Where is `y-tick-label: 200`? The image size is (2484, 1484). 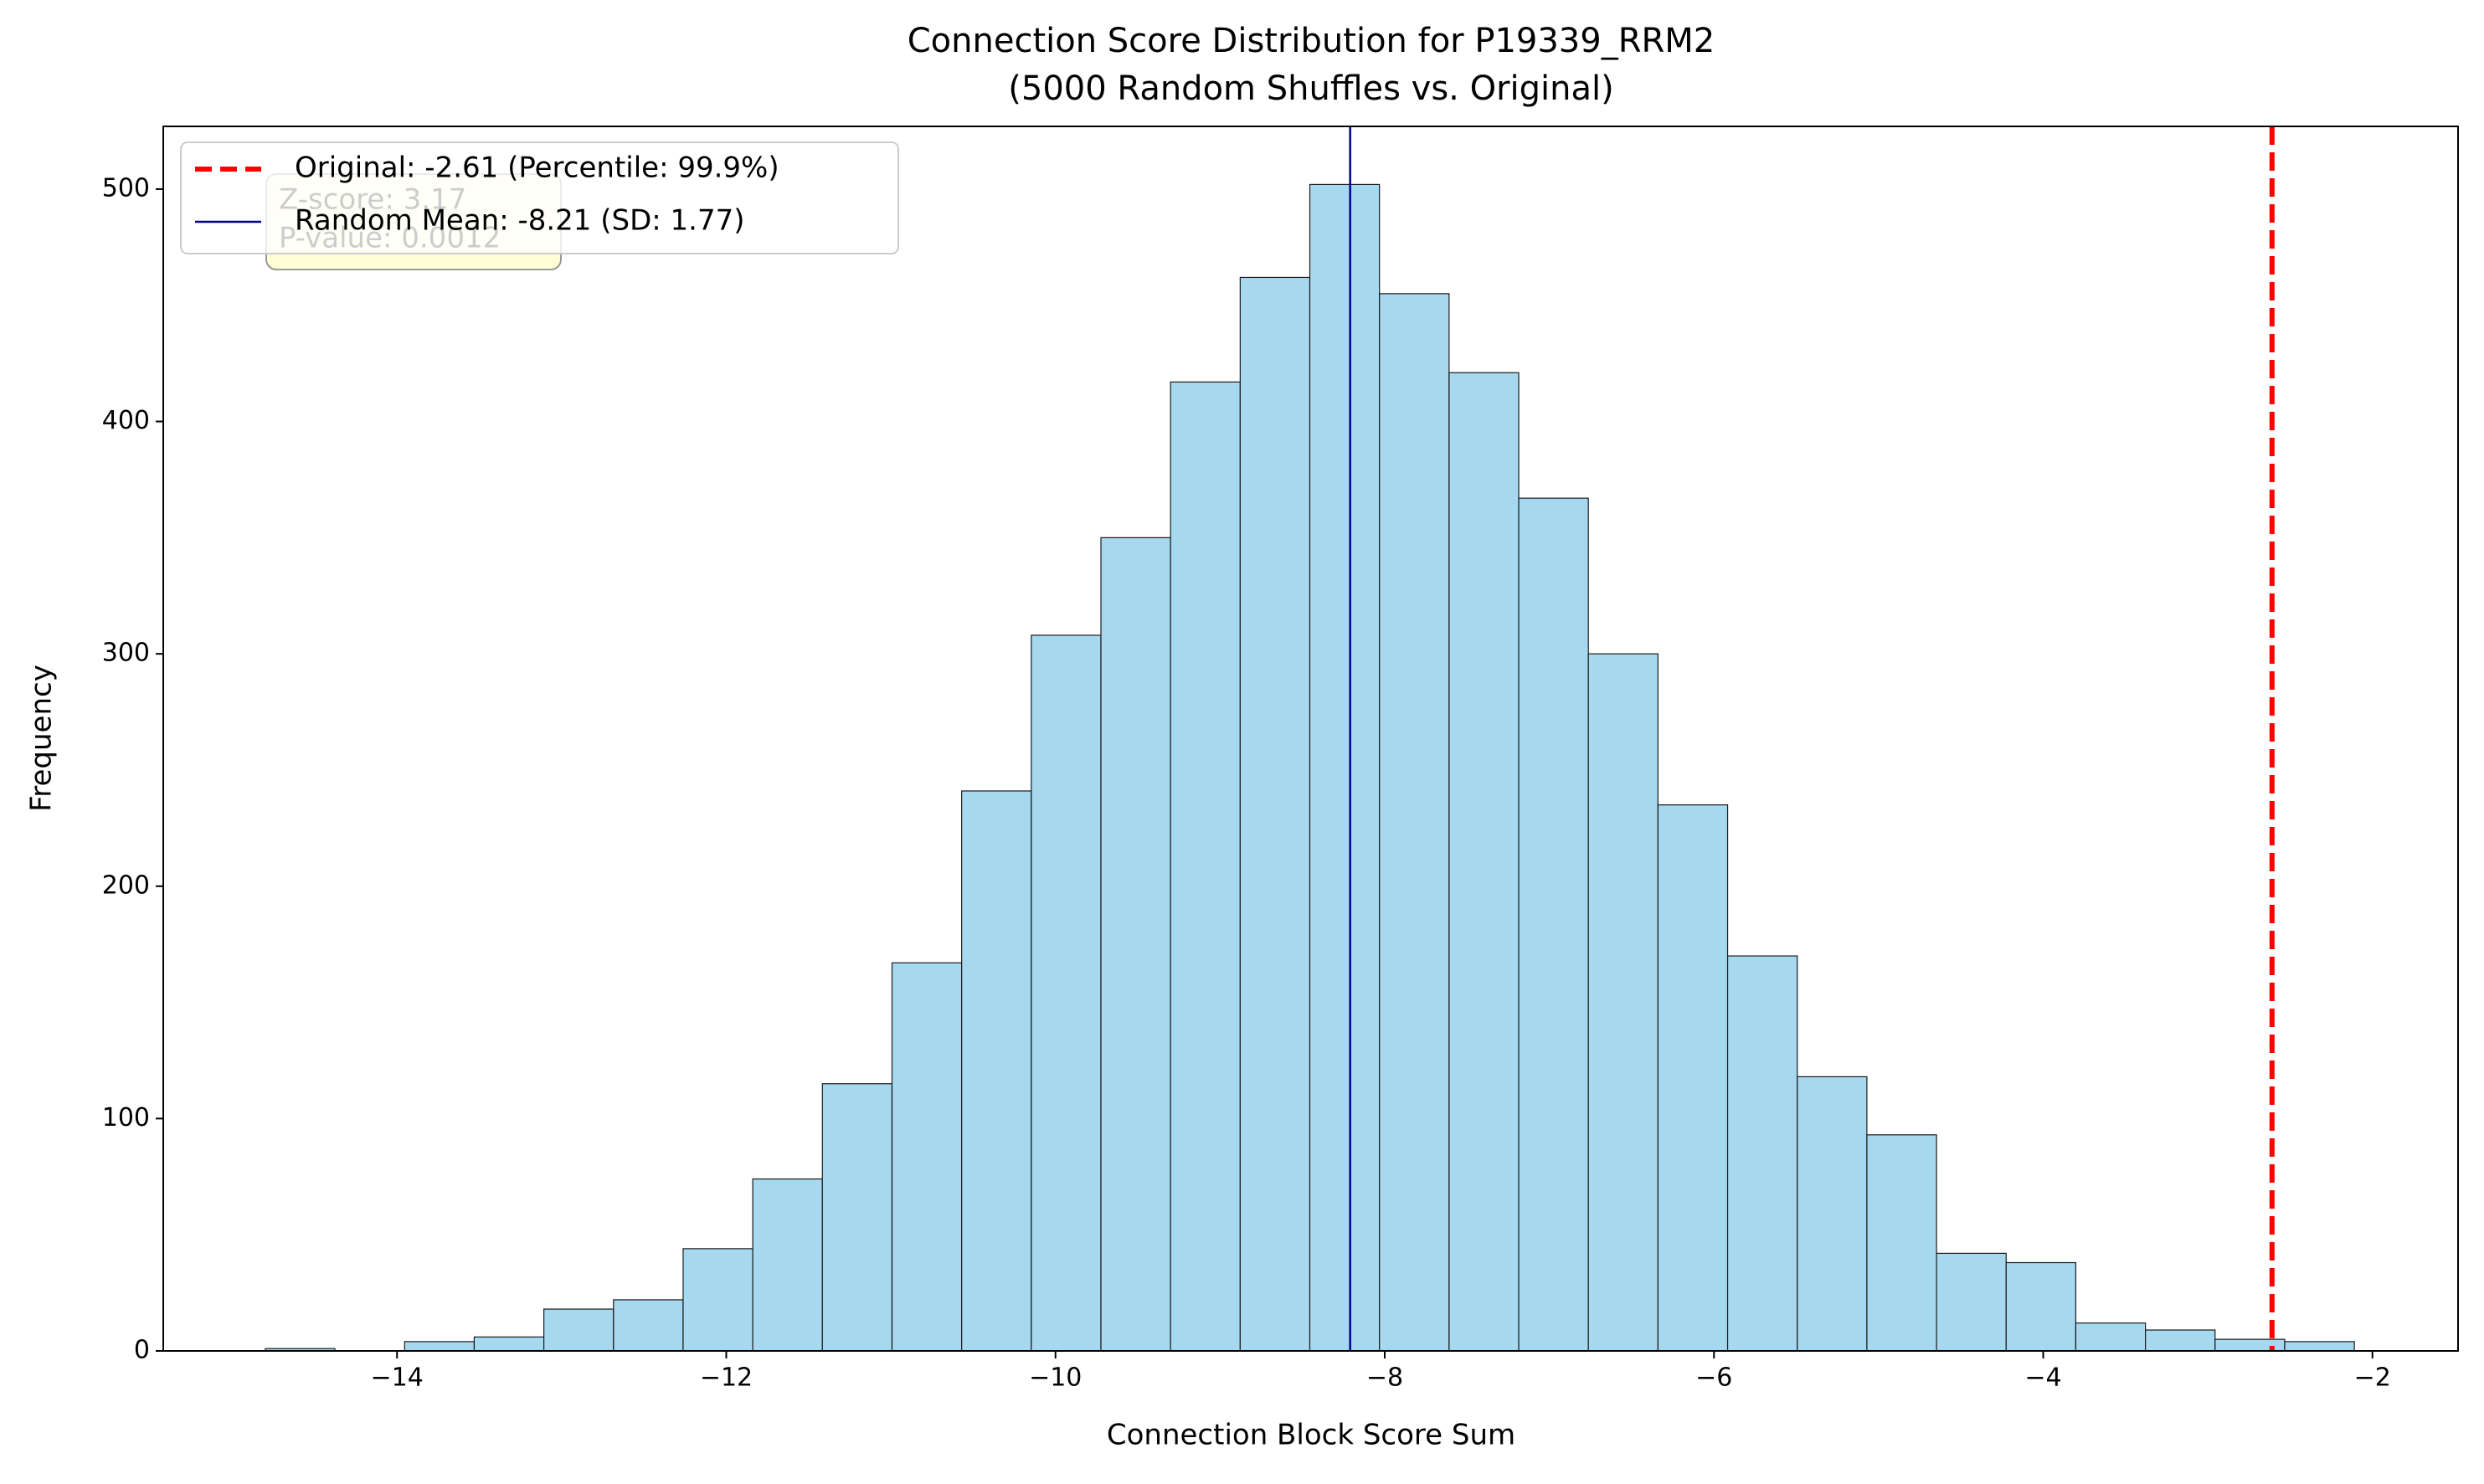 y-tick-label: 200 is located at coordinates (126, 885).